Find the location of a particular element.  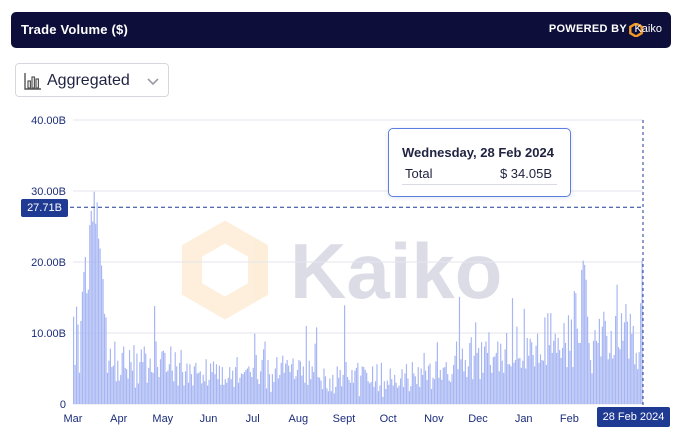

watermark-text: Kaiko is located at coordinates (396, 271).